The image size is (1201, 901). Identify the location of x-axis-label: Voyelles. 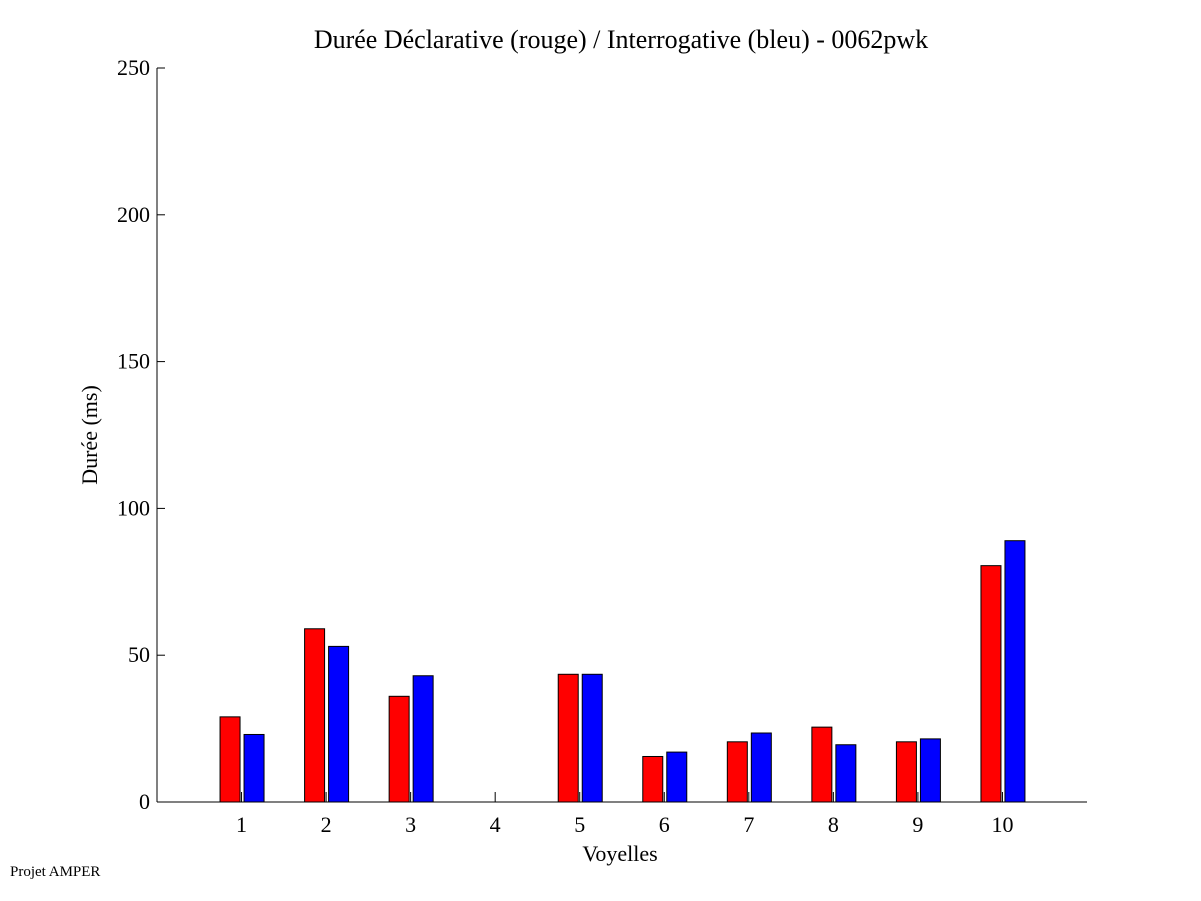
(619, 853).